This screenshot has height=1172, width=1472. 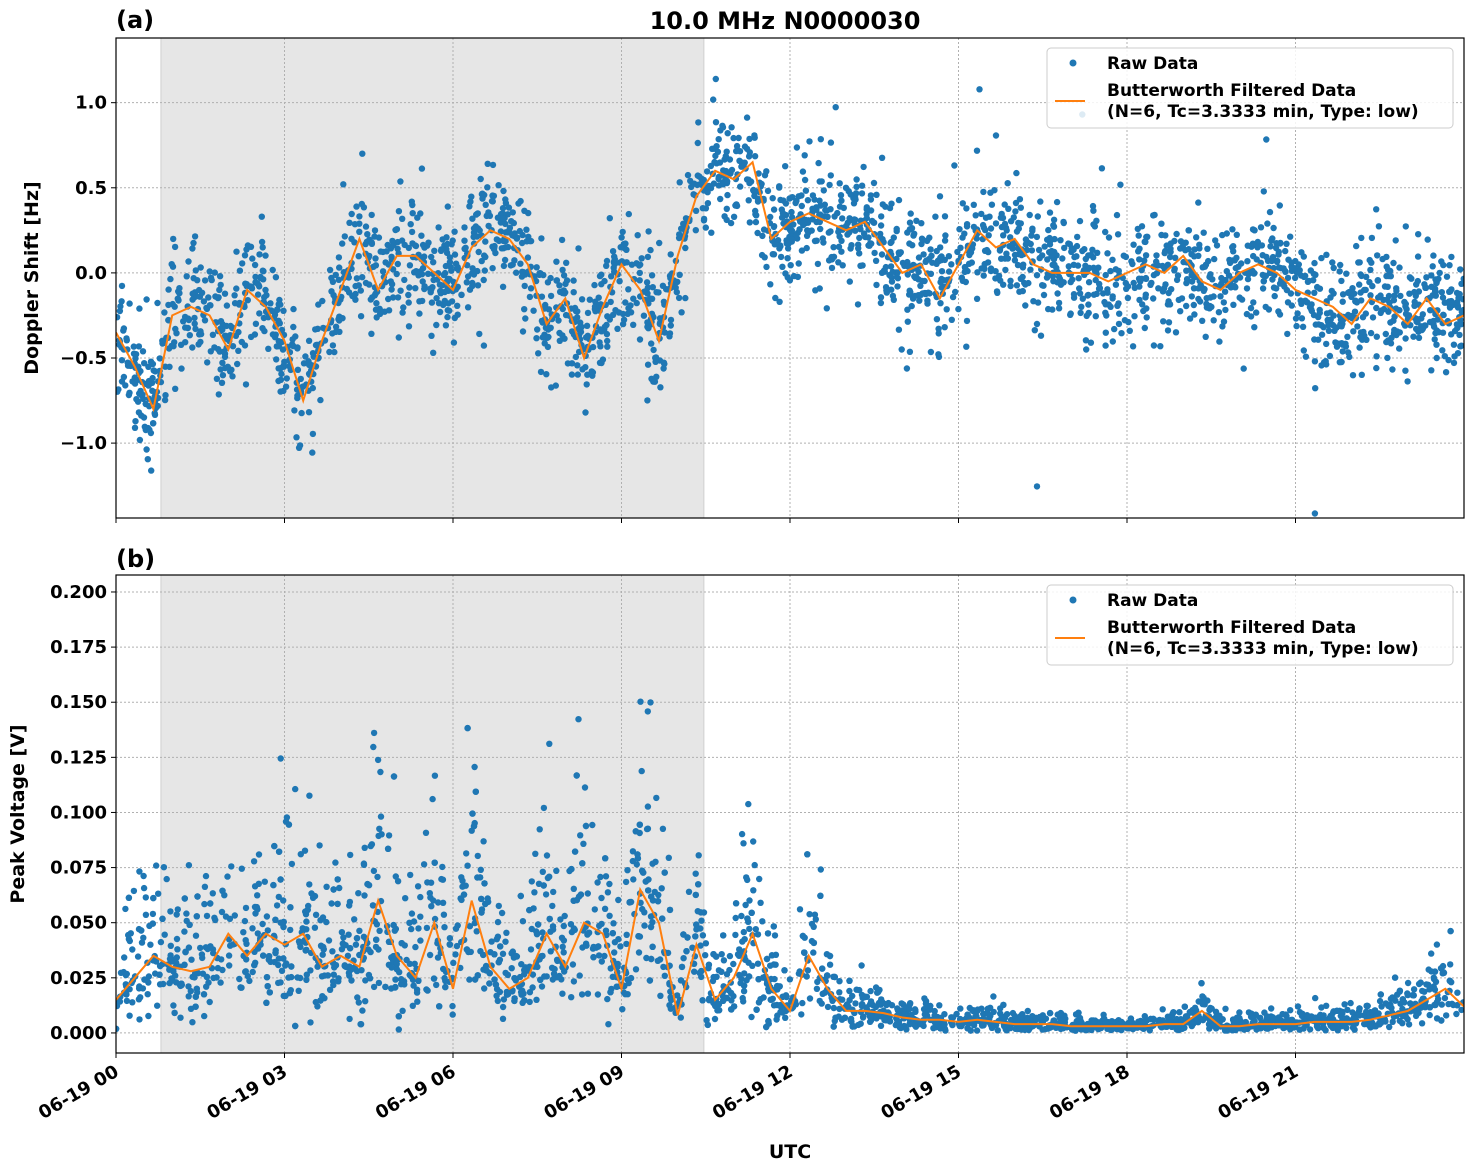 I want to click on legend-raw-marker, so click(x=1073, y=63).